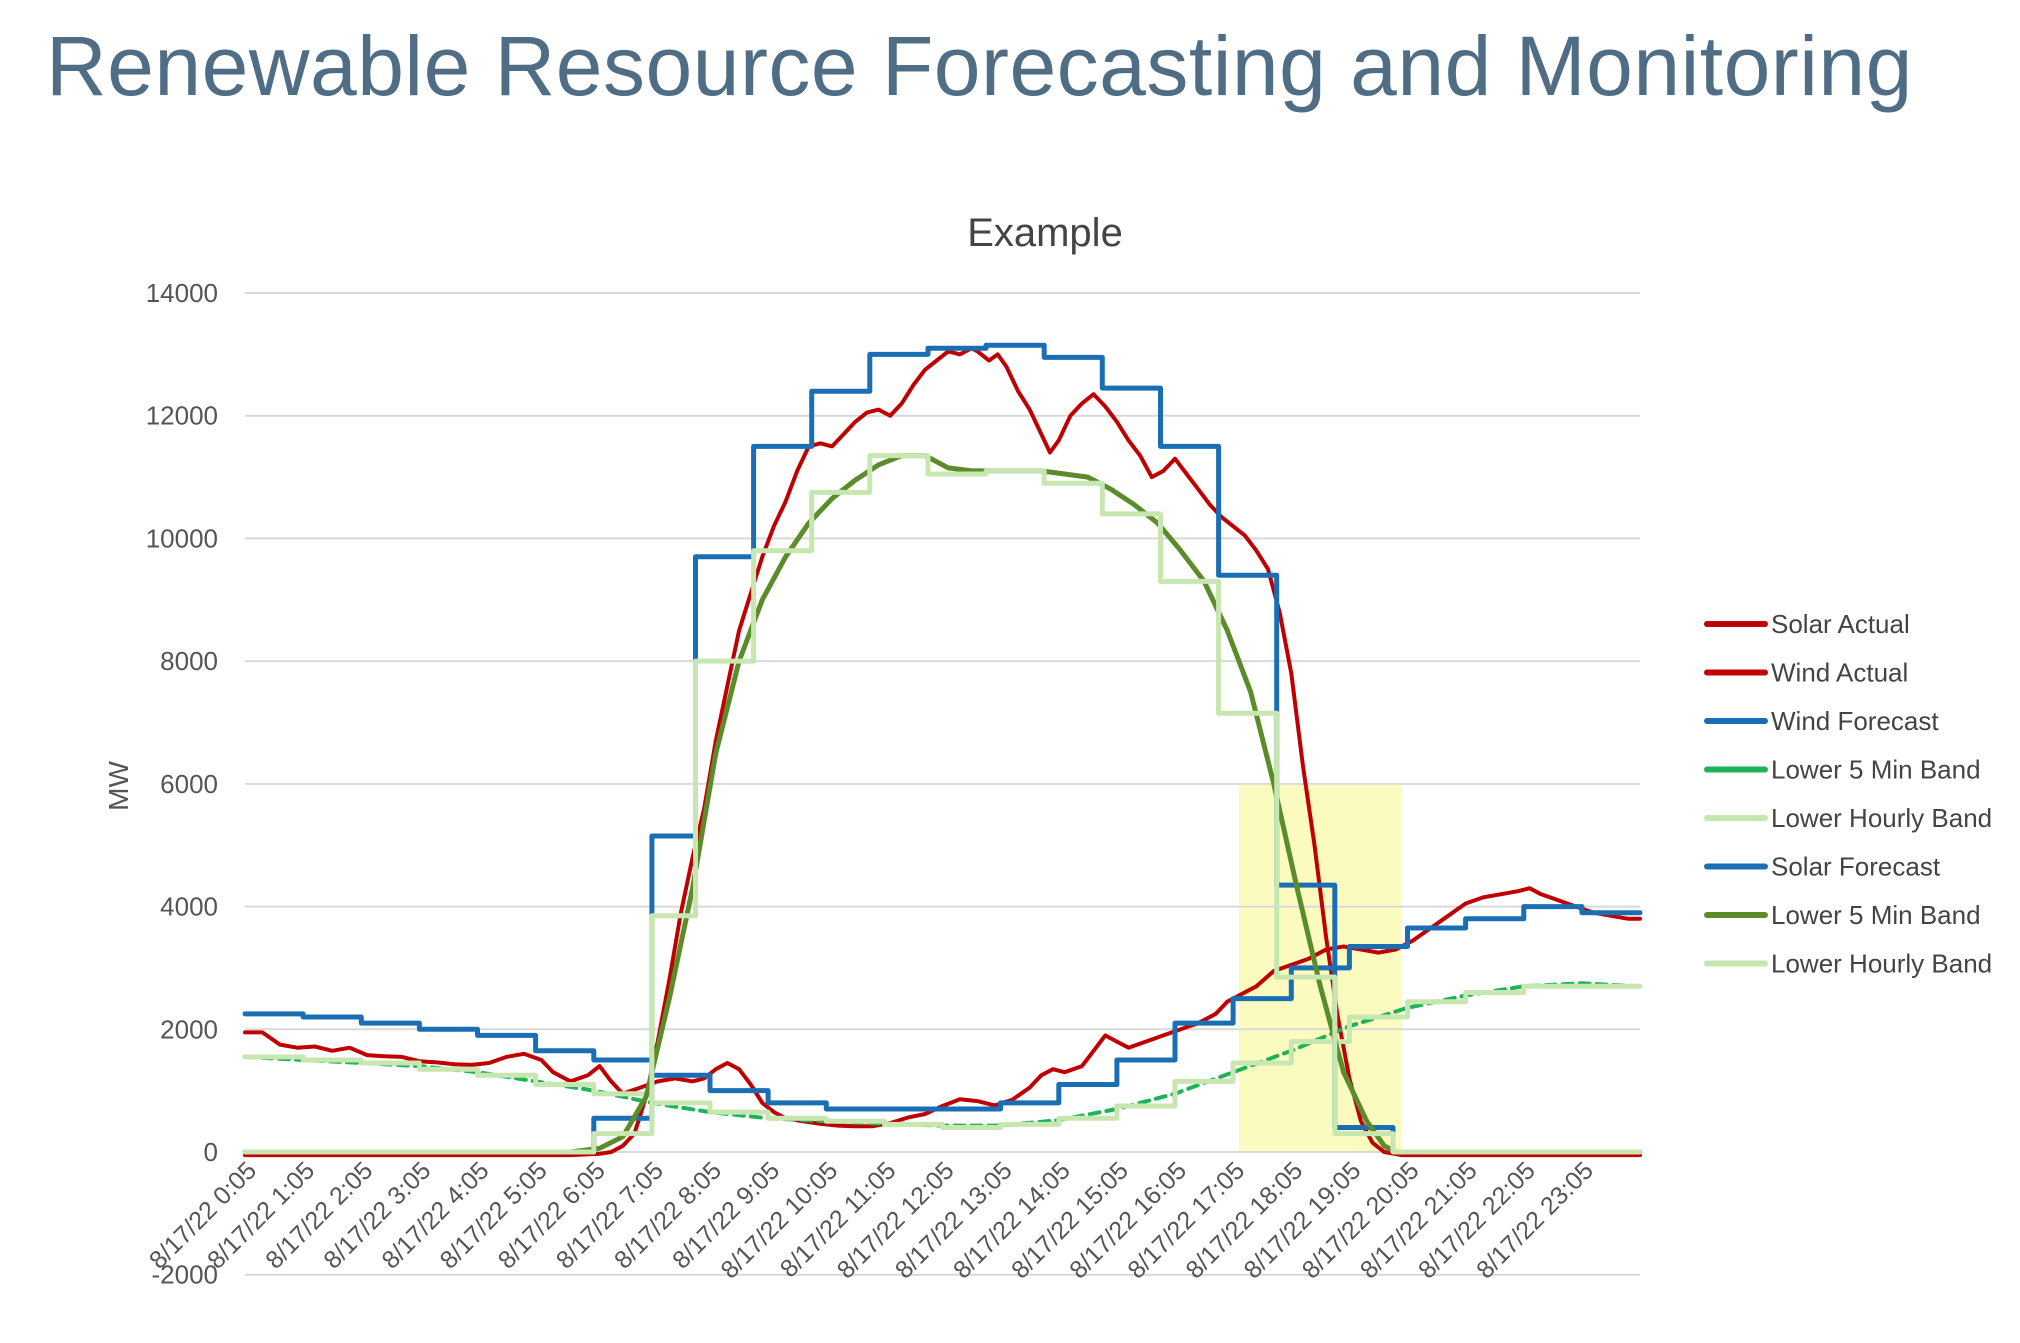  What do you see at coordinates (182, 538) in the screenshot?
I see `y-tick-label: 10000` at bounding box center [182, 538].